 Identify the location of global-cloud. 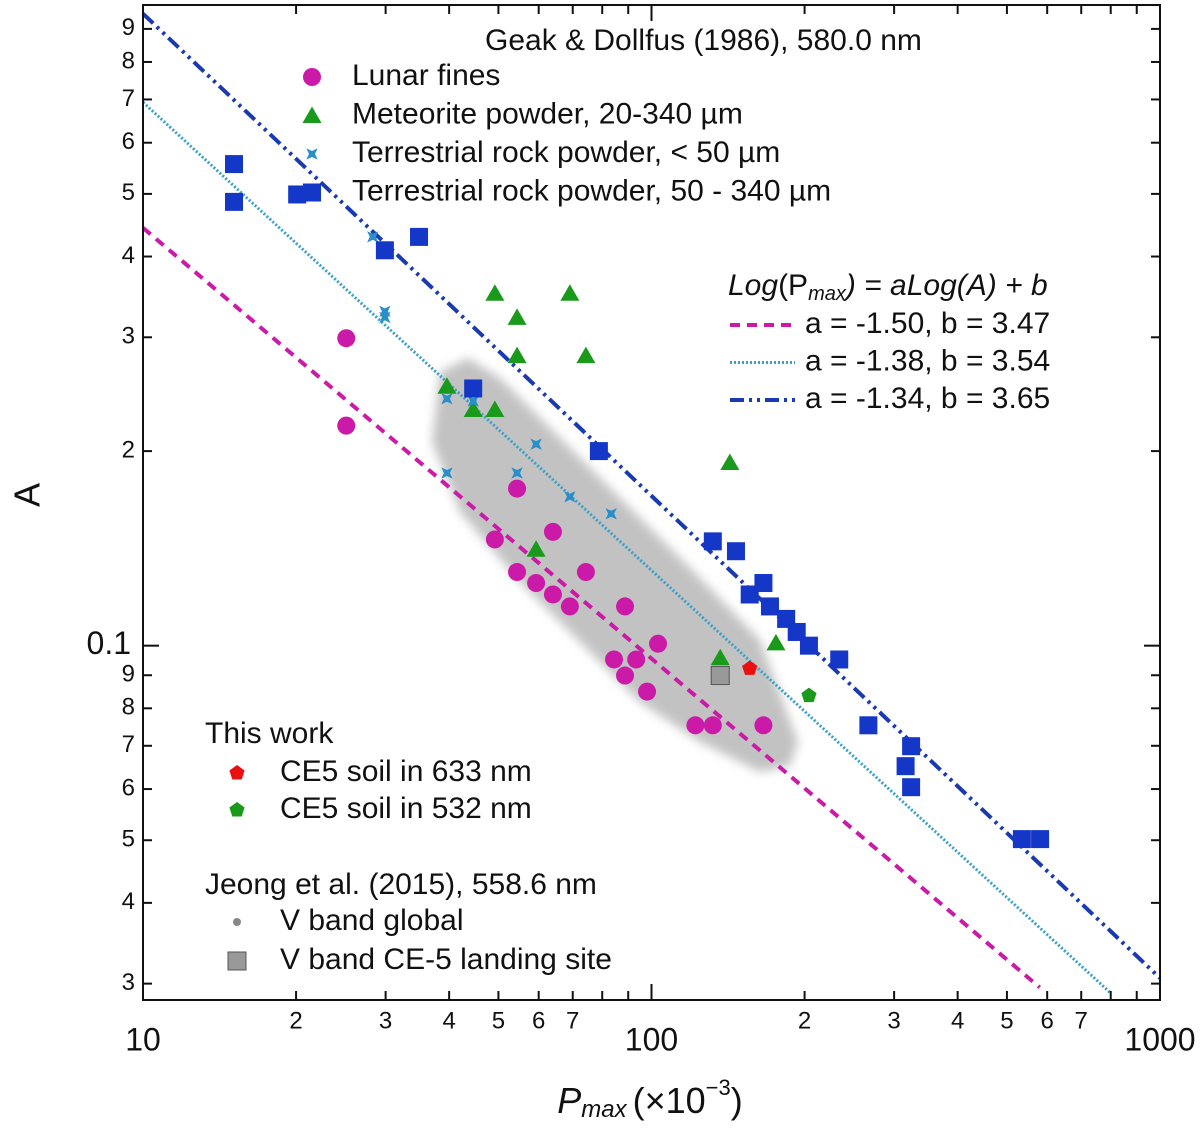
(615, 565).